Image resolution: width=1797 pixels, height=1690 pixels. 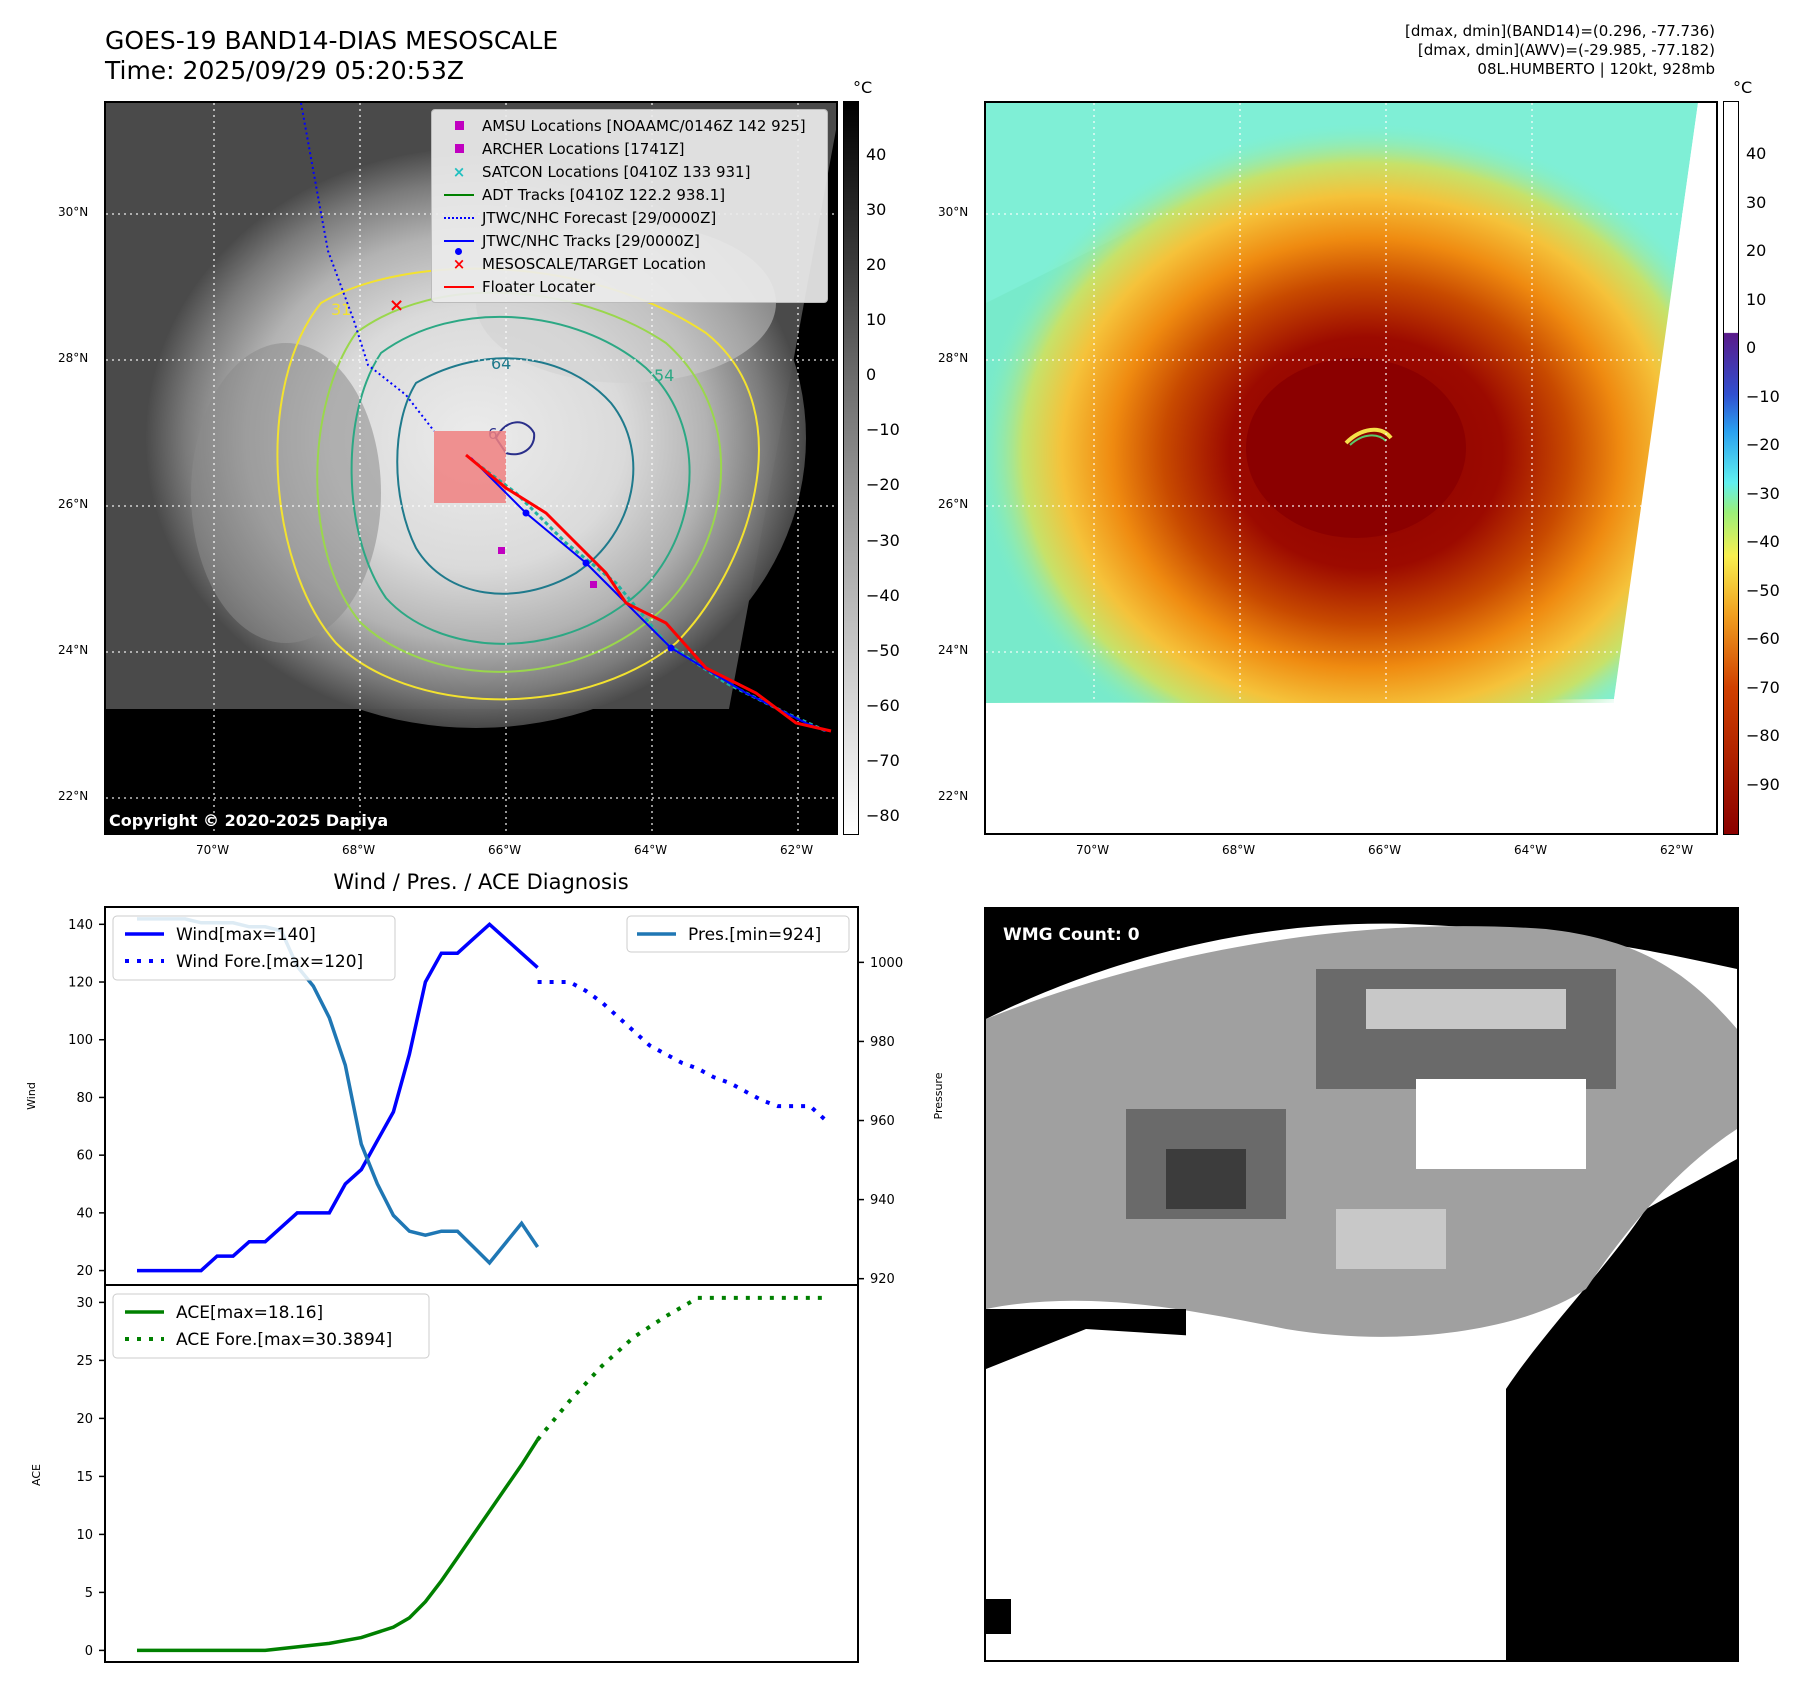 I want to click on copyright: Copyright © 2020-2025 Dapiya, so click(x=249, y=820).